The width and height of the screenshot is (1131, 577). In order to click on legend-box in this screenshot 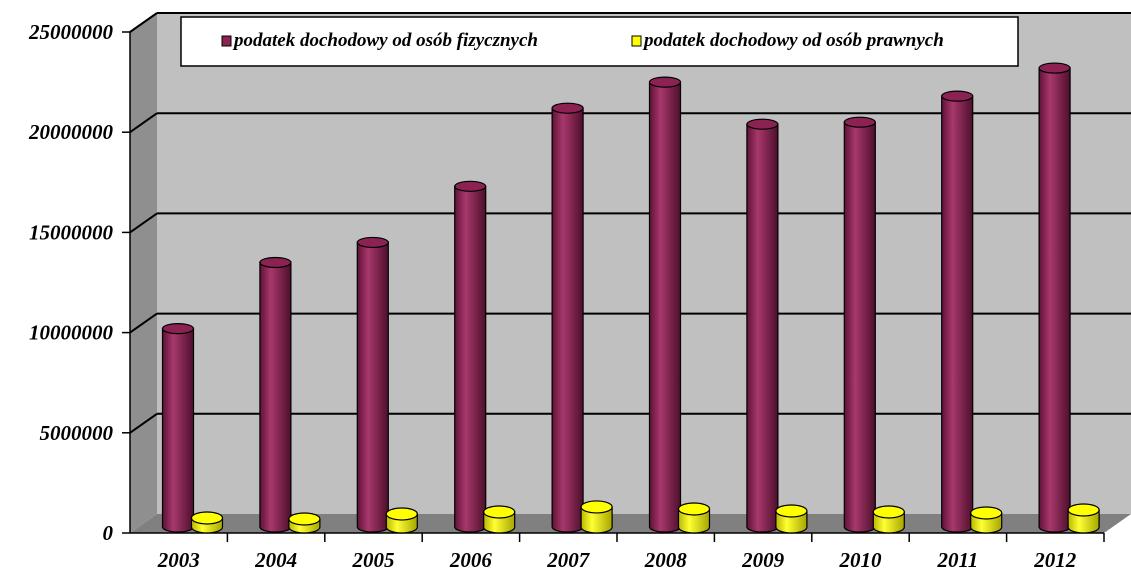, I will do `click(599, 41)`.